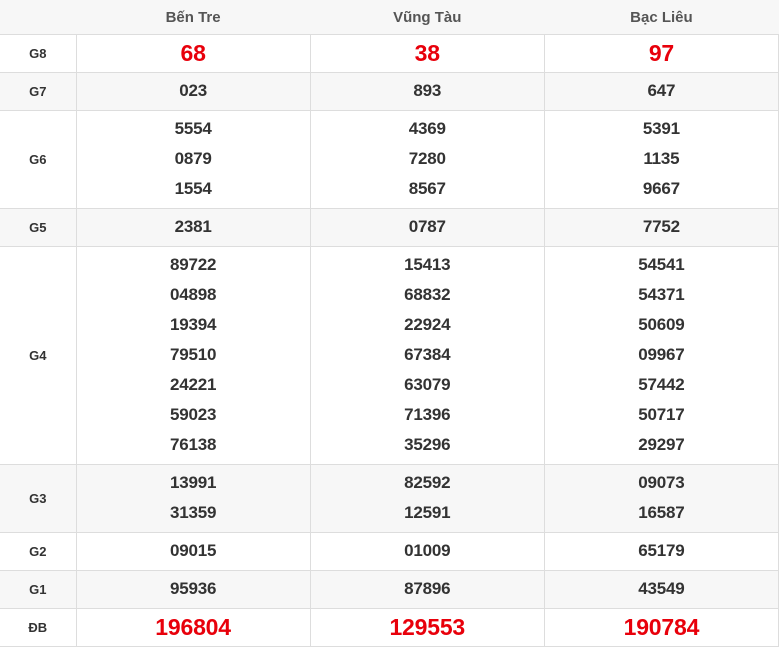 This screenshot has height=647, width=780. I want to click on result-number: 22924, so click(427, 324).